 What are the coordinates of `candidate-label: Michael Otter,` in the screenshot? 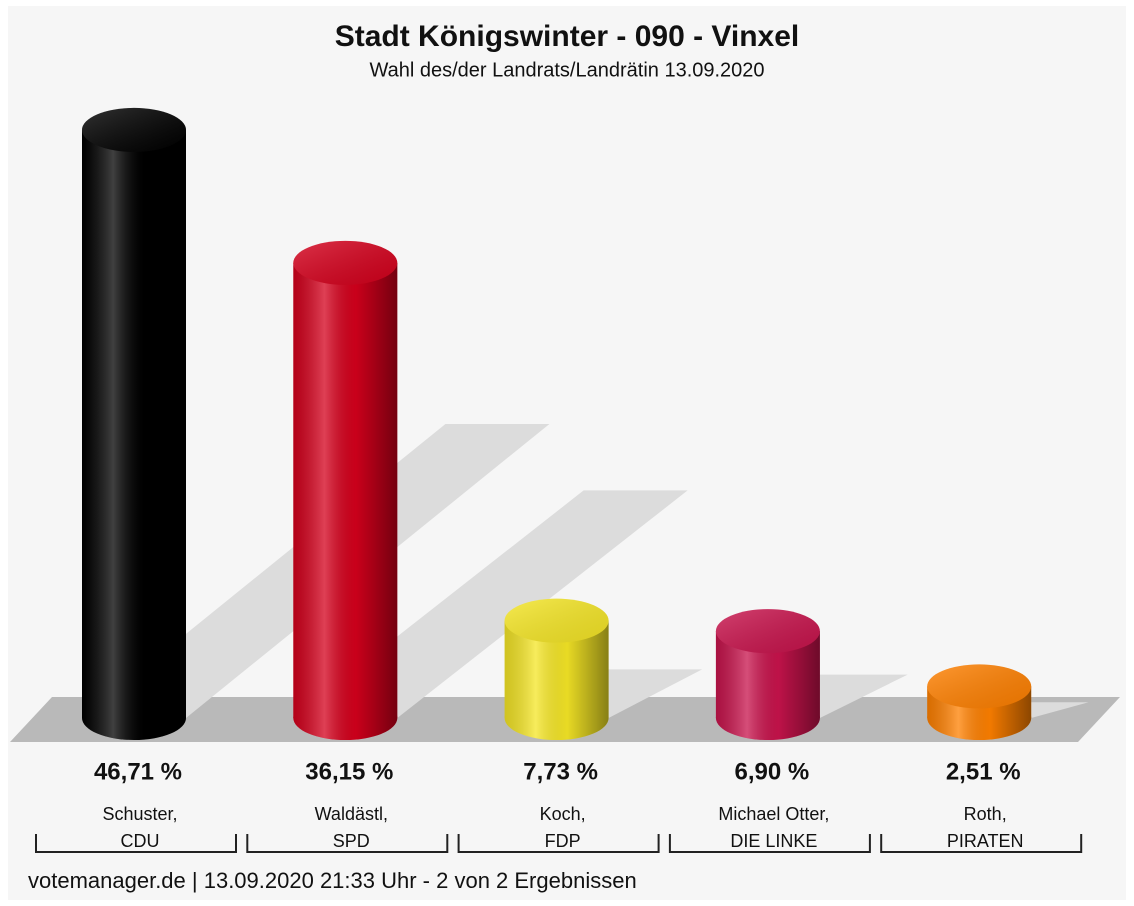 It's located at (773, 814).